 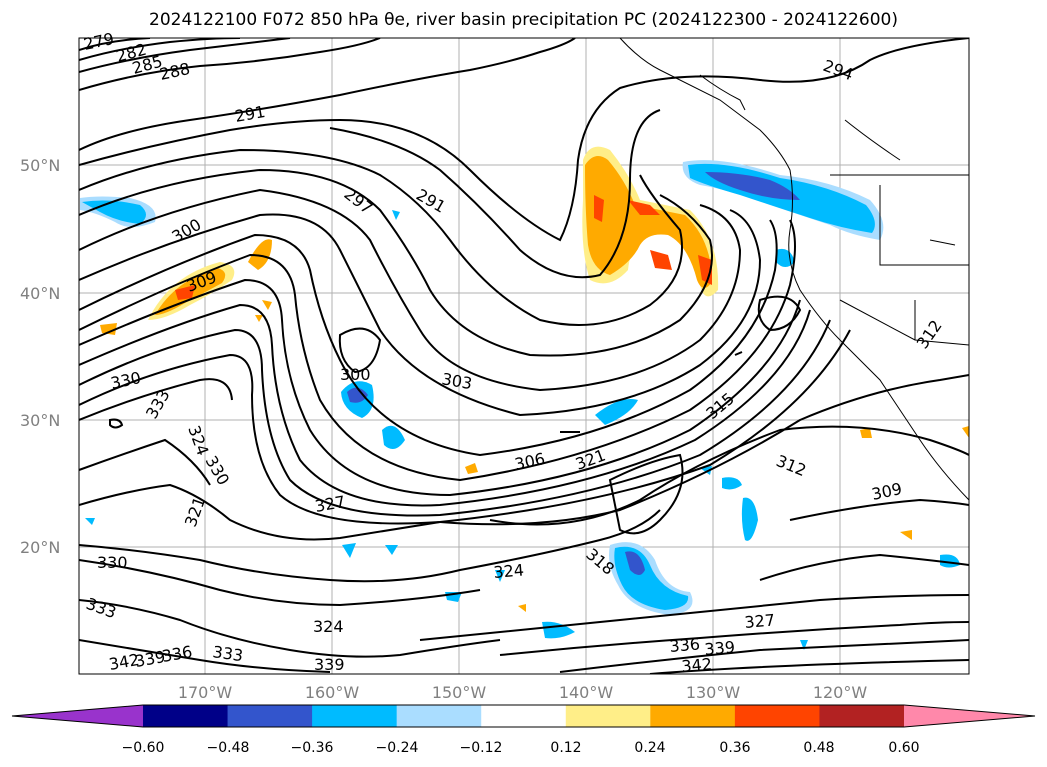 What do you see at coordinates (77, 716) in the screenshot?
I see `colorbar-extend-low` at bounding box center [77, 716].